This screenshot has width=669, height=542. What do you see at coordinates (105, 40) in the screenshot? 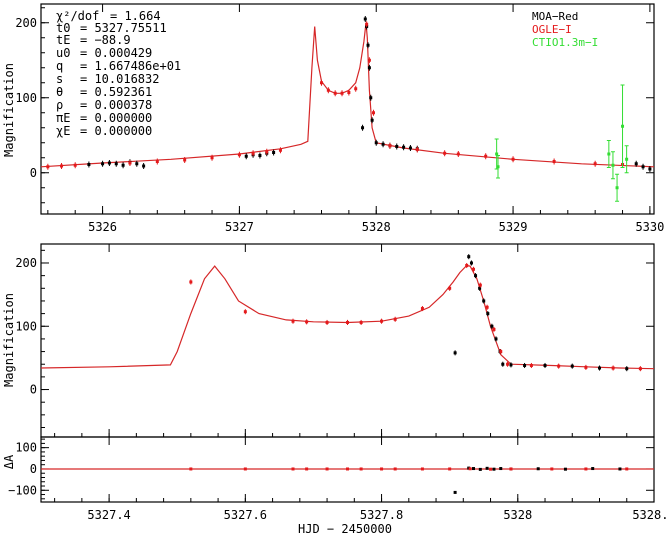
I see `param-te-value: = −88.9` at bounding box center [105, 40].